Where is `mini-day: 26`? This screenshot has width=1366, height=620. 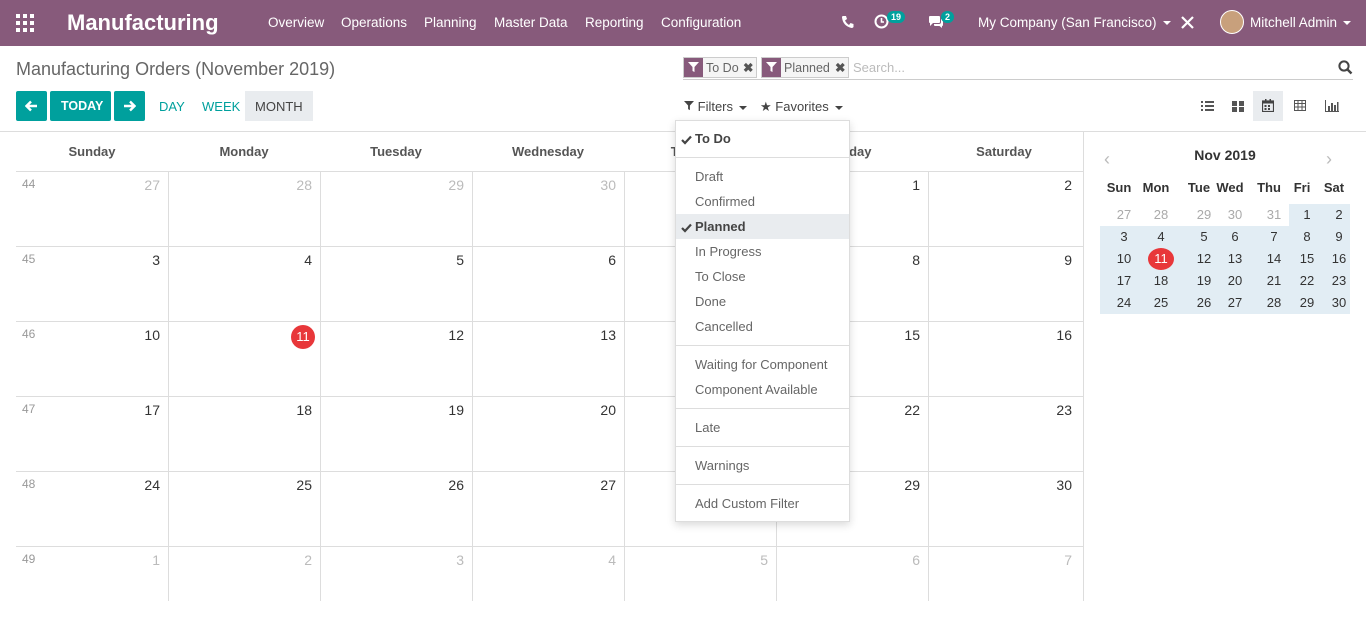 mini-day: 26 is located at coordinates (1204, 302).